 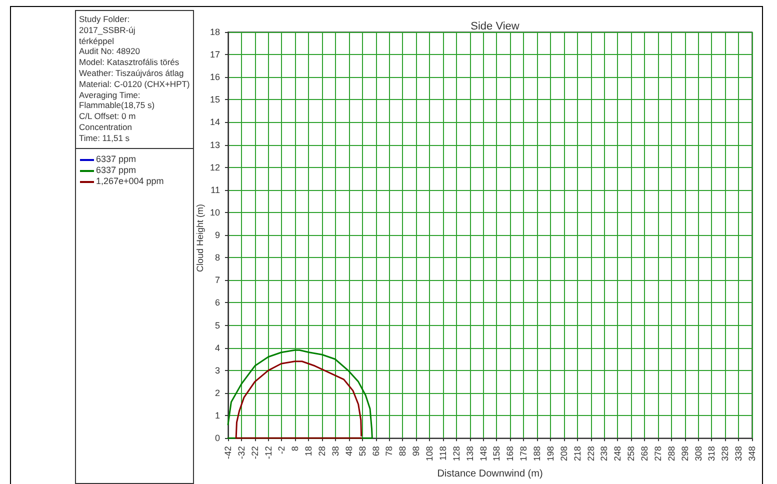 I want to click on x-tick-label: -2, so click(x=281, y=450).